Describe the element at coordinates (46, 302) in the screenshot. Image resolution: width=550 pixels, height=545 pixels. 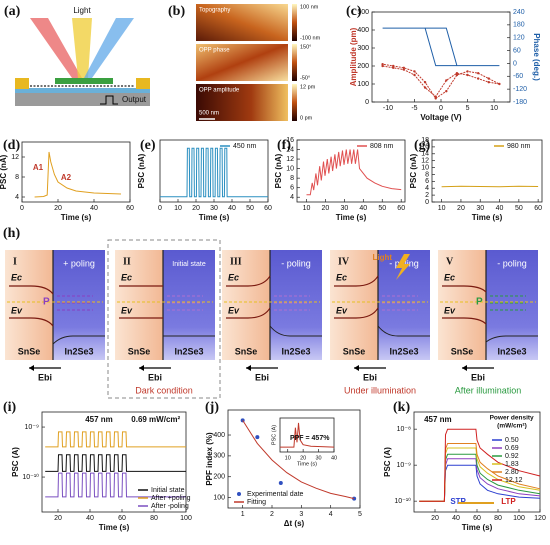
I see `polarization-label: P` at that location.